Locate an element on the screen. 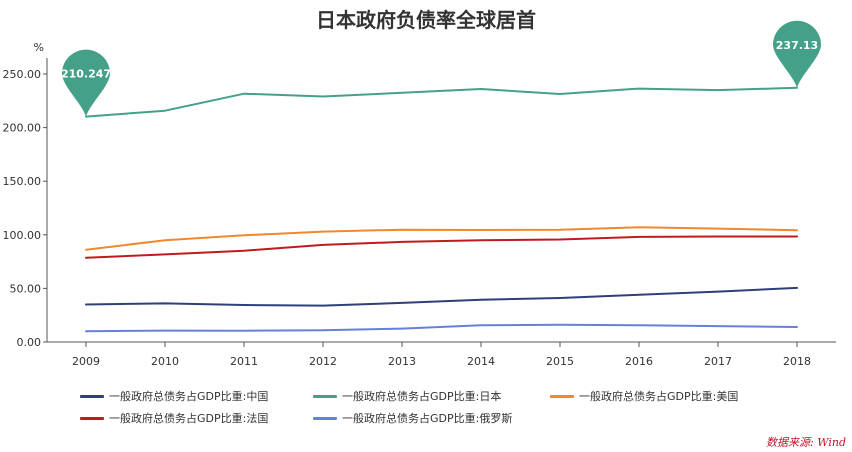 This screenshot has width=852, height=452. legend-label: 一般政府总债务占GDP比重:法国 is located at coordinates (189, 418).